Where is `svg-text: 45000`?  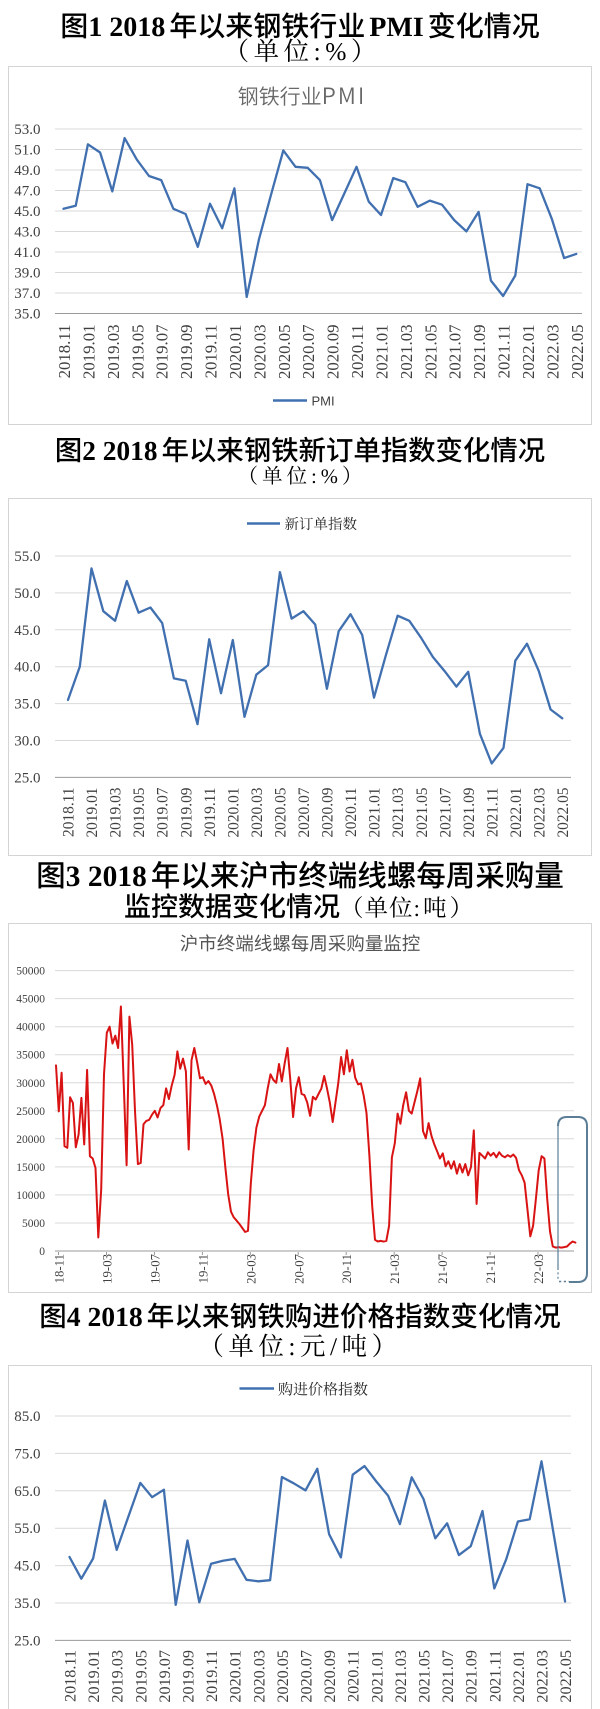
svg-text: 45000 is located at coordinates (30, 1000).